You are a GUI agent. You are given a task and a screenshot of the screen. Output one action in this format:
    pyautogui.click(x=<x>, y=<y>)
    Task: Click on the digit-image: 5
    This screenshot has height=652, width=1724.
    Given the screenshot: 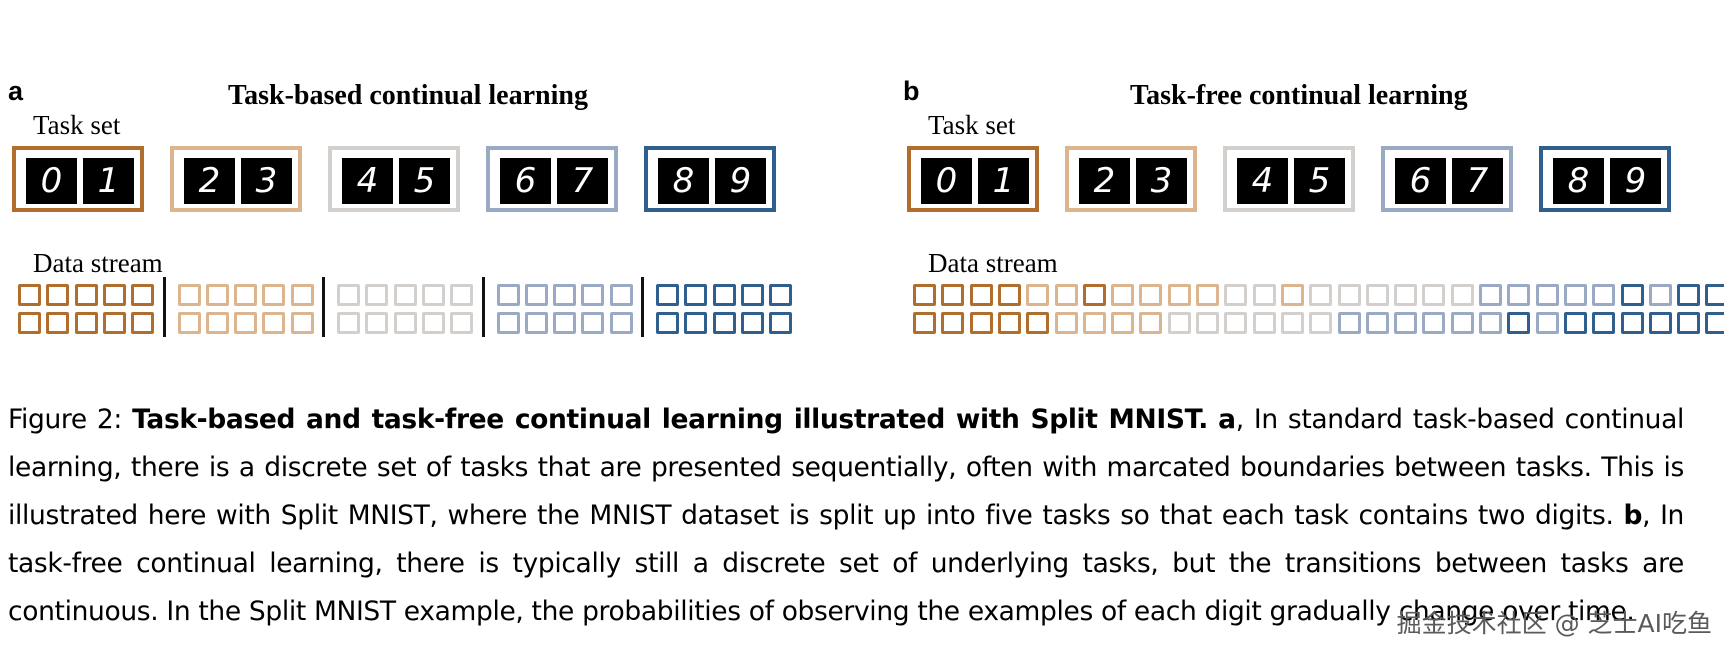 What is the action you would take?
    pyautogui.click(x=1319, y=181)
    